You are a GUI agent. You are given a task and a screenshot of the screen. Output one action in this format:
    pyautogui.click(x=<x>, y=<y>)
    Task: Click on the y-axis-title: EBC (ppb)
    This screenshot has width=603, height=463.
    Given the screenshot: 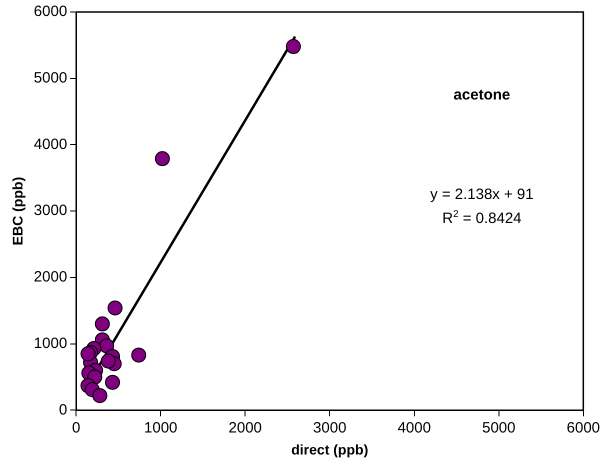 What is the action you would take?
    pyautogui.click(x=17, y=211)
    